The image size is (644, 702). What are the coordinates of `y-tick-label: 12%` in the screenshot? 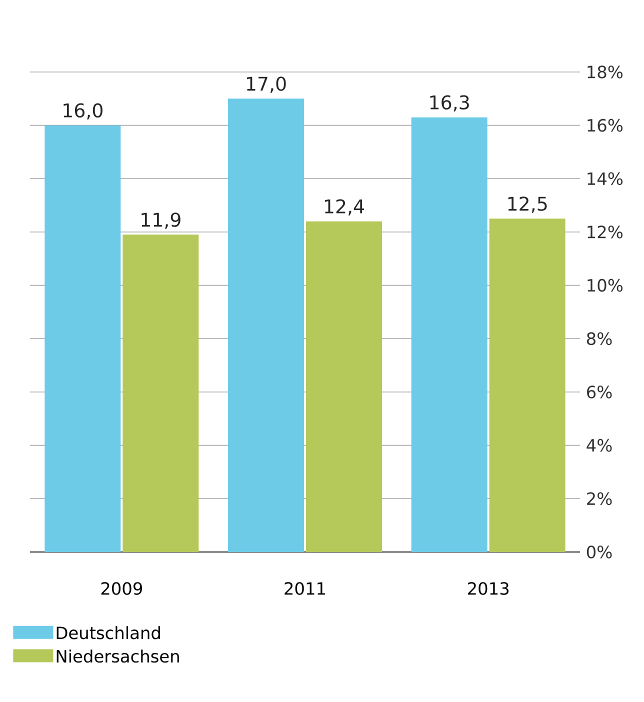 It's located at (605, 232).